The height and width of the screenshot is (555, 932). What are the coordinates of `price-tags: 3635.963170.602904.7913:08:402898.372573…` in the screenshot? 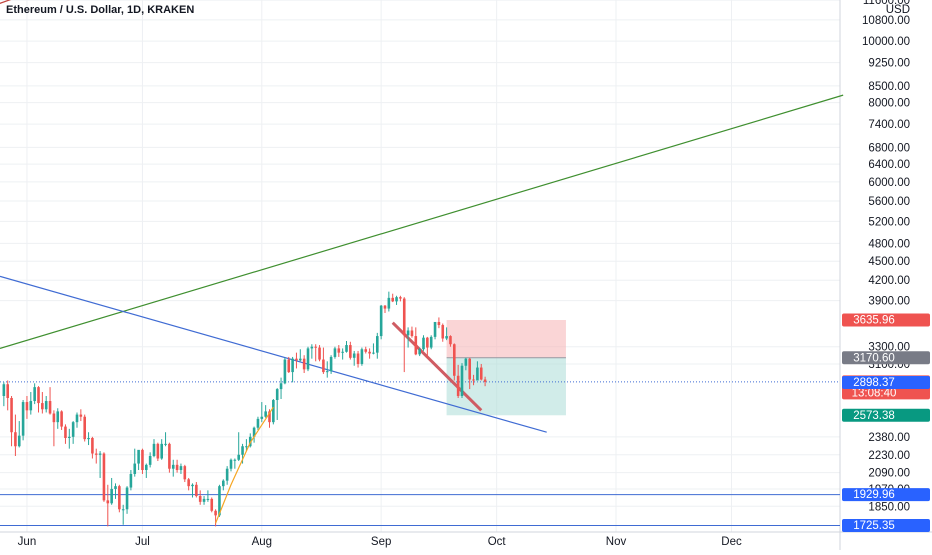 It's located at (886, 422).